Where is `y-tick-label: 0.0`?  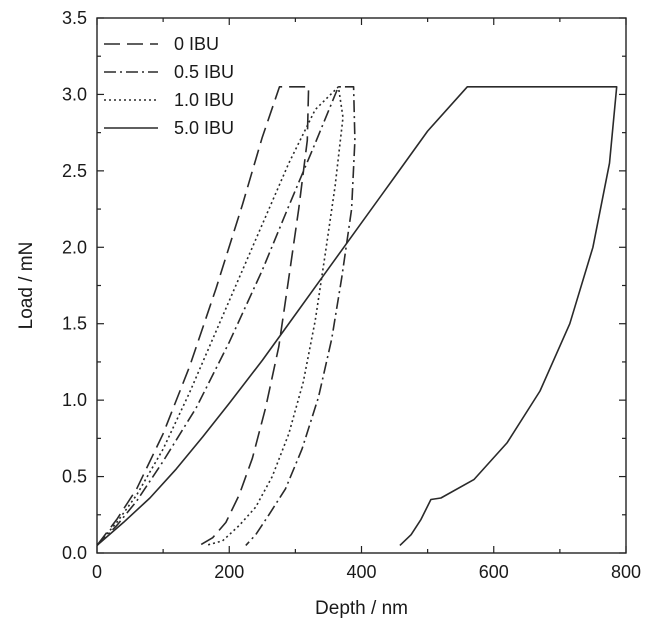
y-tick-label: 0.0 is located at coordinates (74, 553).